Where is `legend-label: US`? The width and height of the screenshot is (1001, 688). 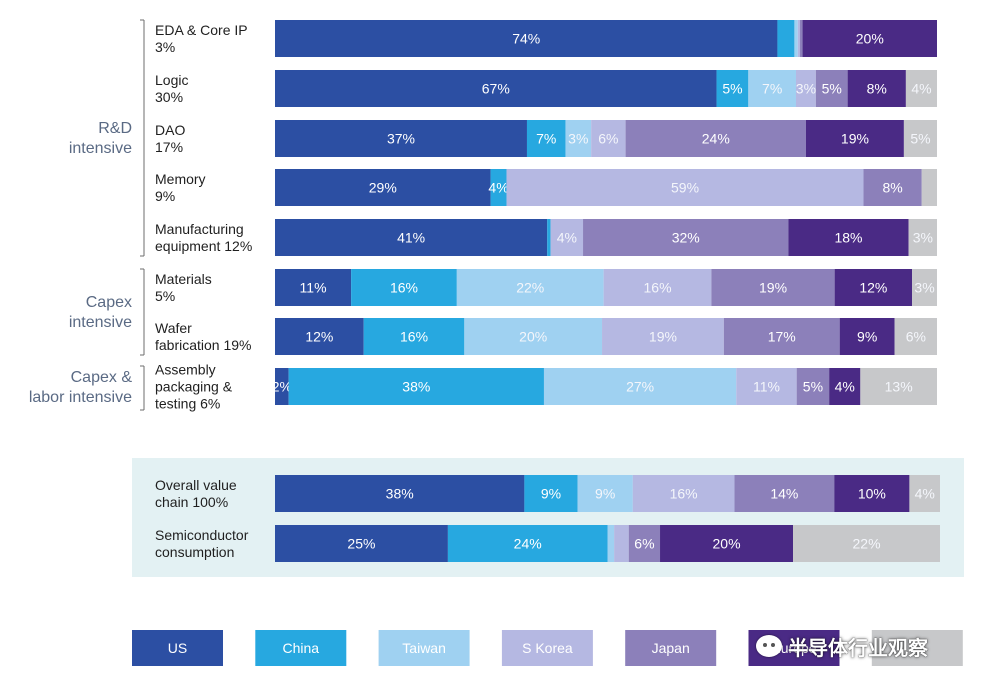 legend-label: US is located at coordinates (177, 648).